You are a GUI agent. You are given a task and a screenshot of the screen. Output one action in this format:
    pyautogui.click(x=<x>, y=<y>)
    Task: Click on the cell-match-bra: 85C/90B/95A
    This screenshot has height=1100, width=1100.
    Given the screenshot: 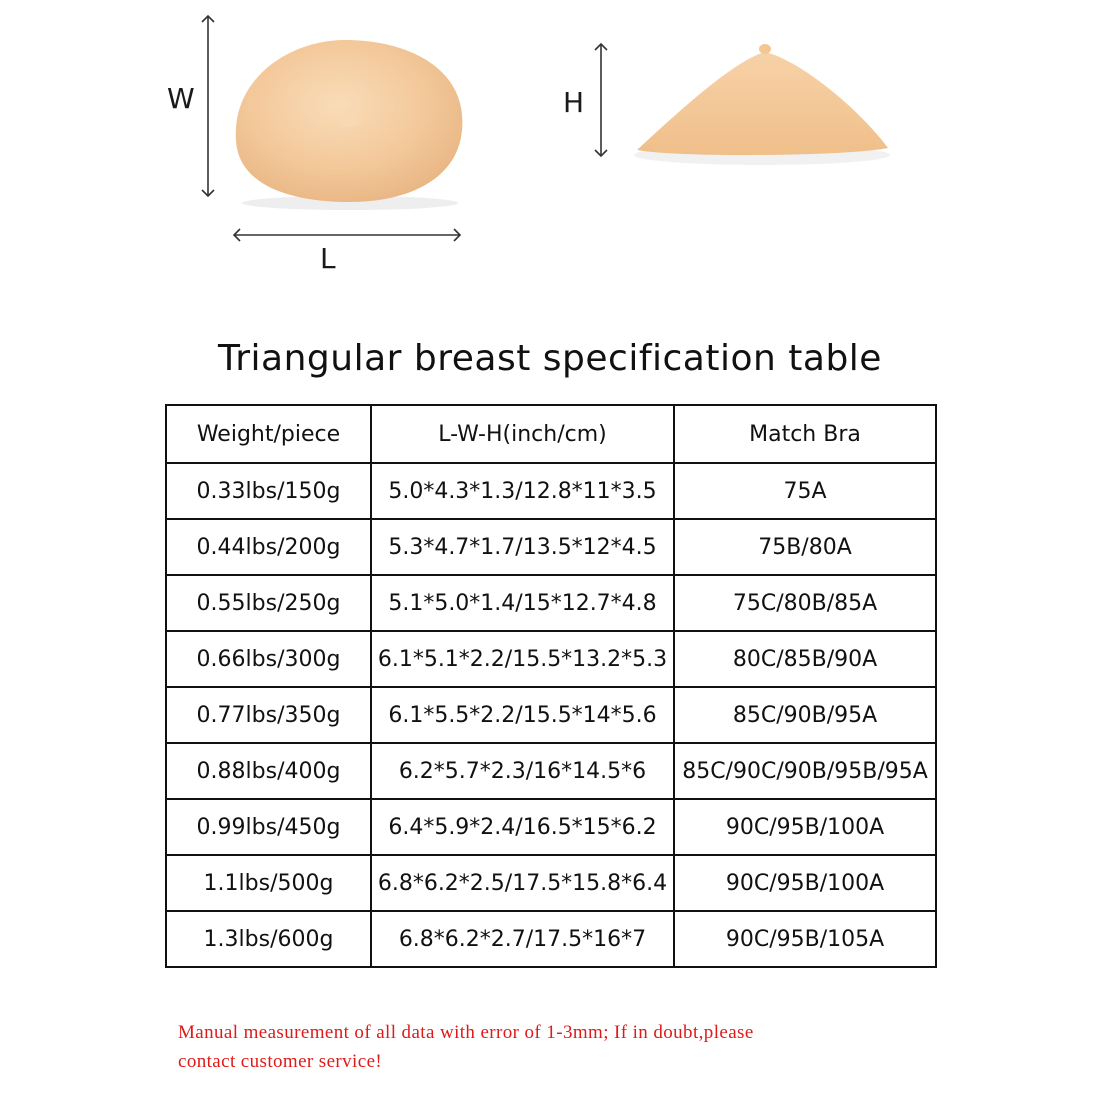 What is the action you would take?
    pyautogui.click(x=805, y=715)
    